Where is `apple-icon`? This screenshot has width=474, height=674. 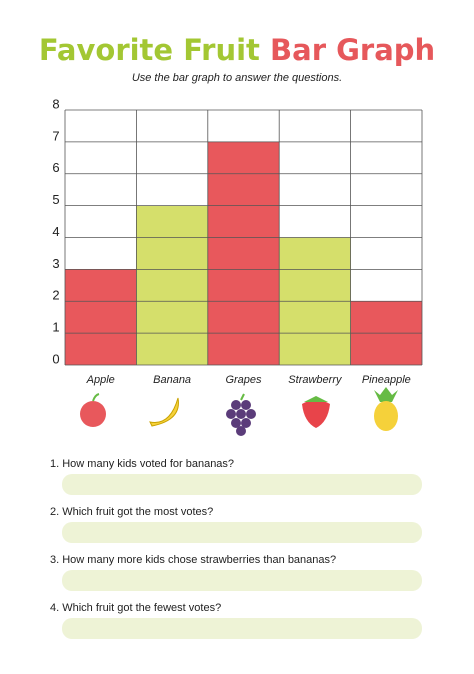 apple-icon is located at coordinates (93, 410).